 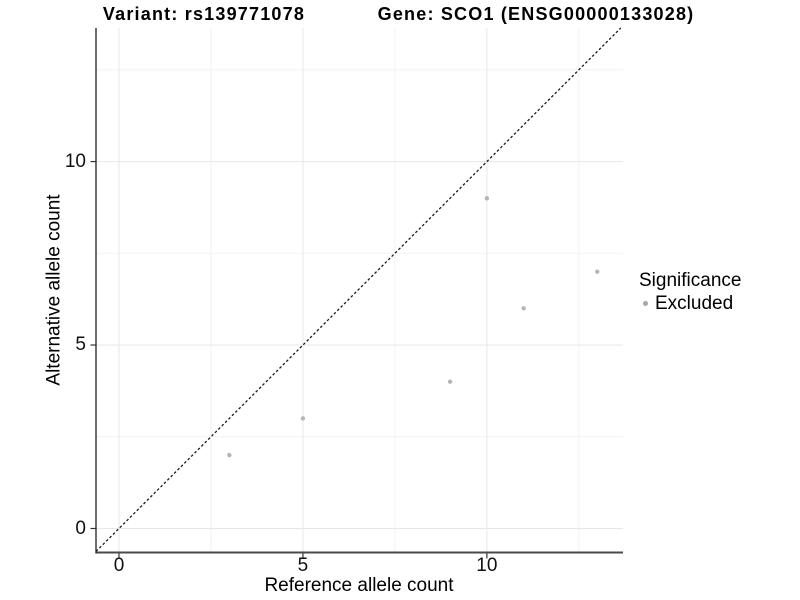 I want to click on y-tick-label: 10, so click(x=75, y=161).